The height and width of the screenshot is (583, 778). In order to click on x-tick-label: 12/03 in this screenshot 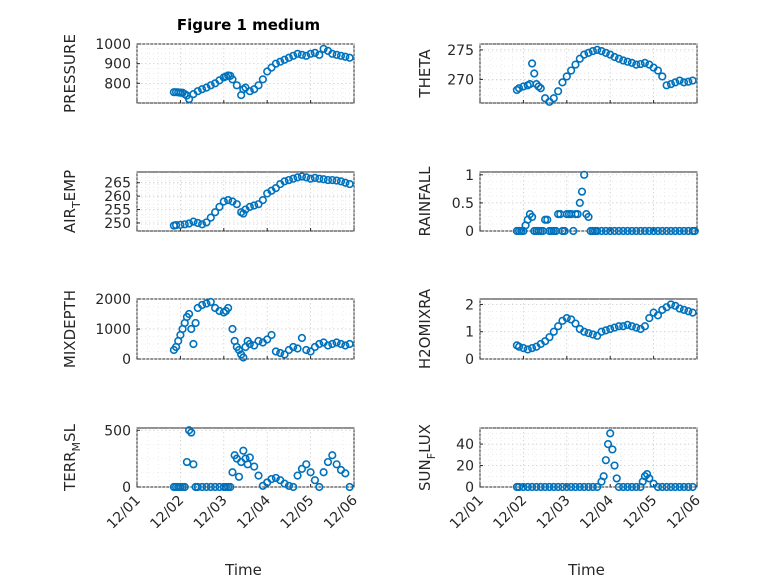, I will do `click(554, 513)`.